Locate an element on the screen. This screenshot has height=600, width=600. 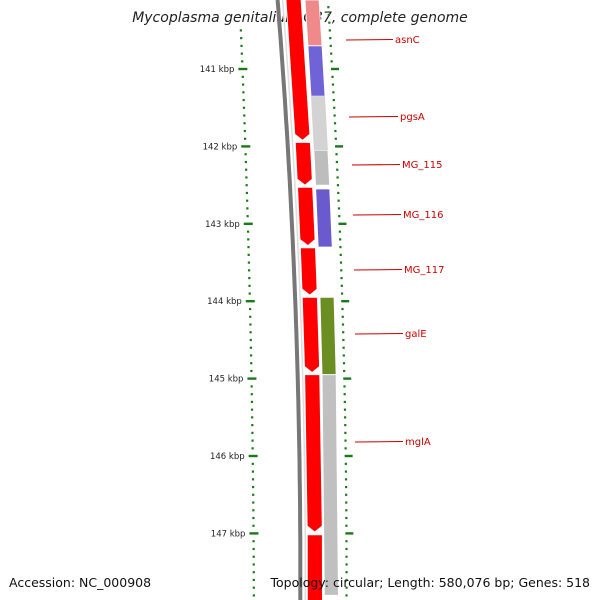
outer-major-tick is located at coordinates (345, 301).